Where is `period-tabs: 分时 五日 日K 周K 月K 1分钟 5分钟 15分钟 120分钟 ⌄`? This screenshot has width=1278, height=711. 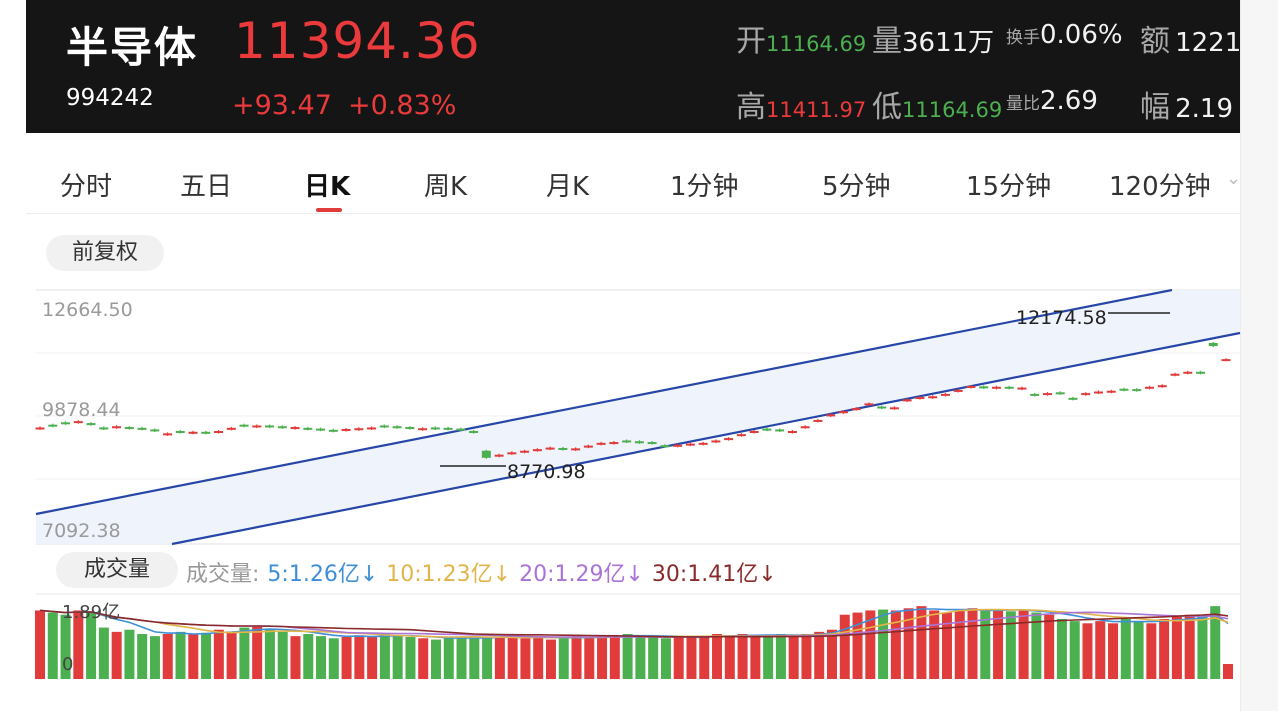 period-tabs: 分时 五日 日K 周K 月K 1分钟 5分钟 15分钟 120分钟 ⌄ is located at coordinates (634, 180).